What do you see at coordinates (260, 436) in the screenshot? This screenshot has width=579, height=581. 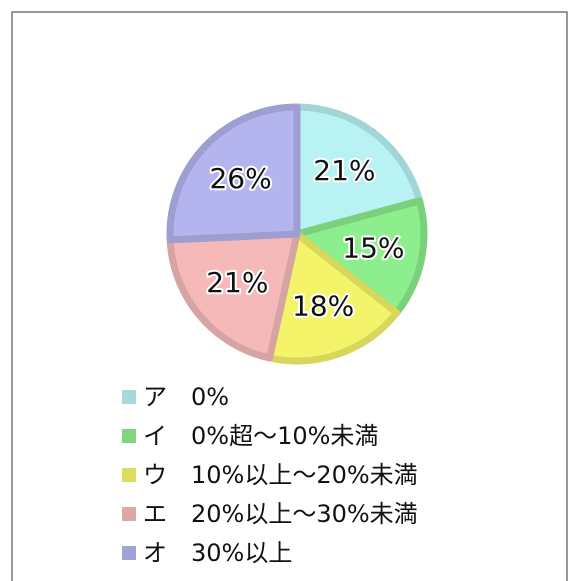 I see `legend-label: イ 0%超～10%未満` at bounding box center [260, 436].